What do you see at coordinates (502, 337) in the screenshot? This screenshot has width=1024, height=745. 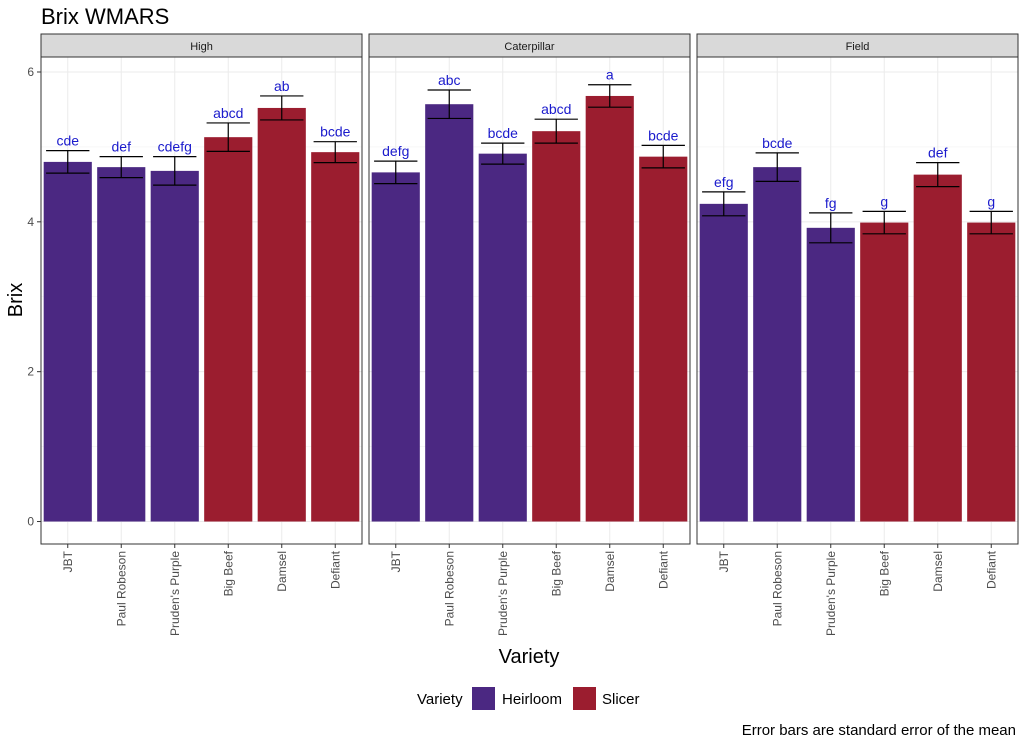 I see `bar-caterpillar-pruden-s-purple` at bounding box center [502, 337].